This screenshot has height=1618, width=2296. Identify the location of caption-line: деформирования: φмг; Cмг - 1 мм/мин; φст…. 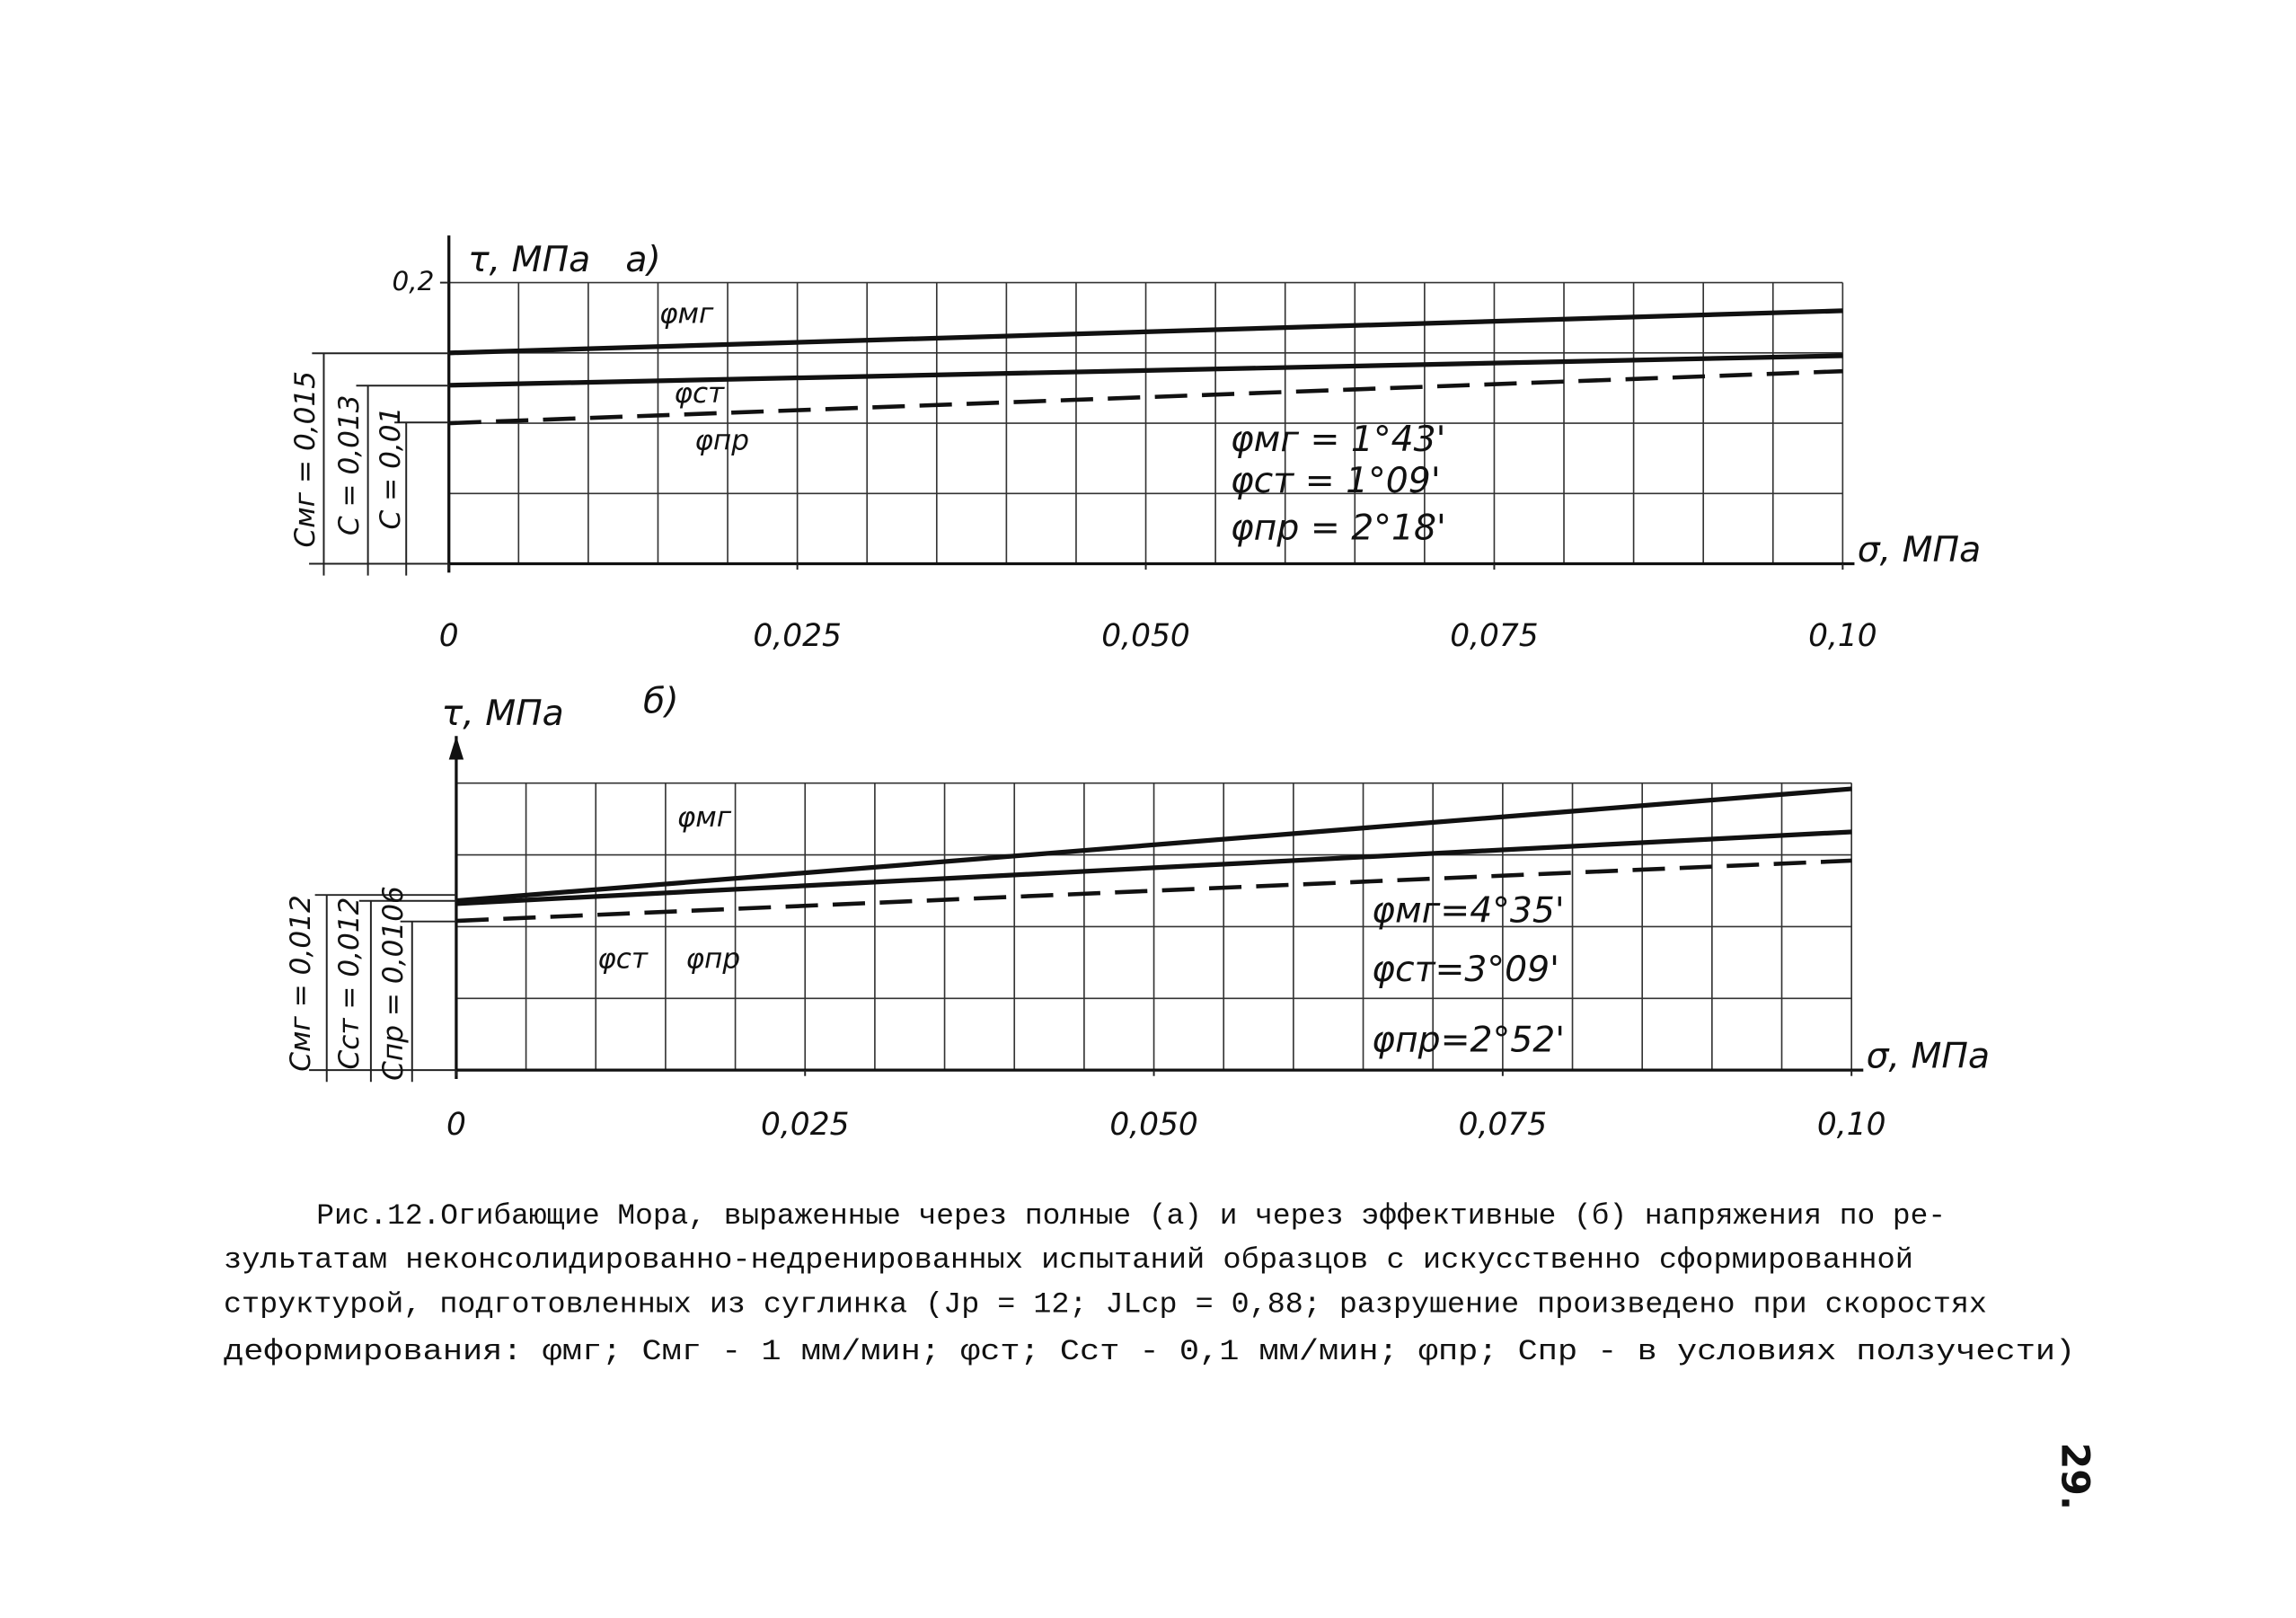
(1149, 1351).